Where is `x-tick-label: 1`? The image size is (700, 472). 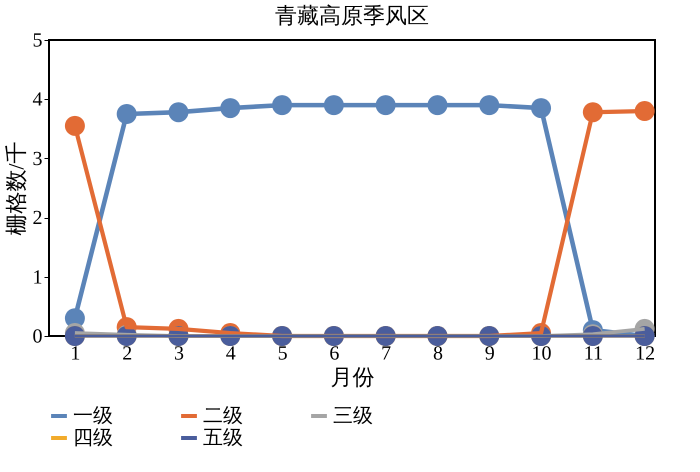 x-tick-label: 1 is located at coordinates (75, 353).